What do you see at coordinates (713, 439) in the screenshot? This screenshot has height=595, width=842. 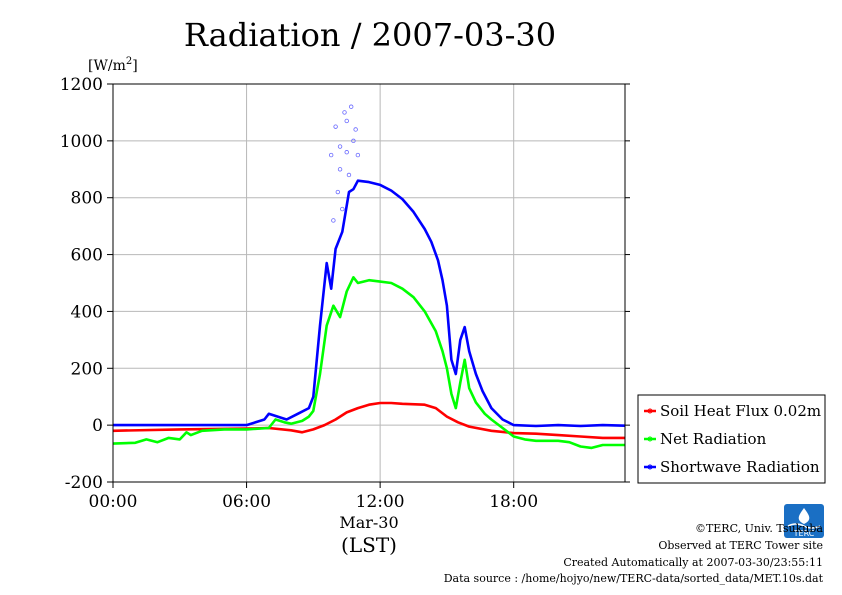 I see `legend-label: Net Radiation` at bounding box center [713, 439].